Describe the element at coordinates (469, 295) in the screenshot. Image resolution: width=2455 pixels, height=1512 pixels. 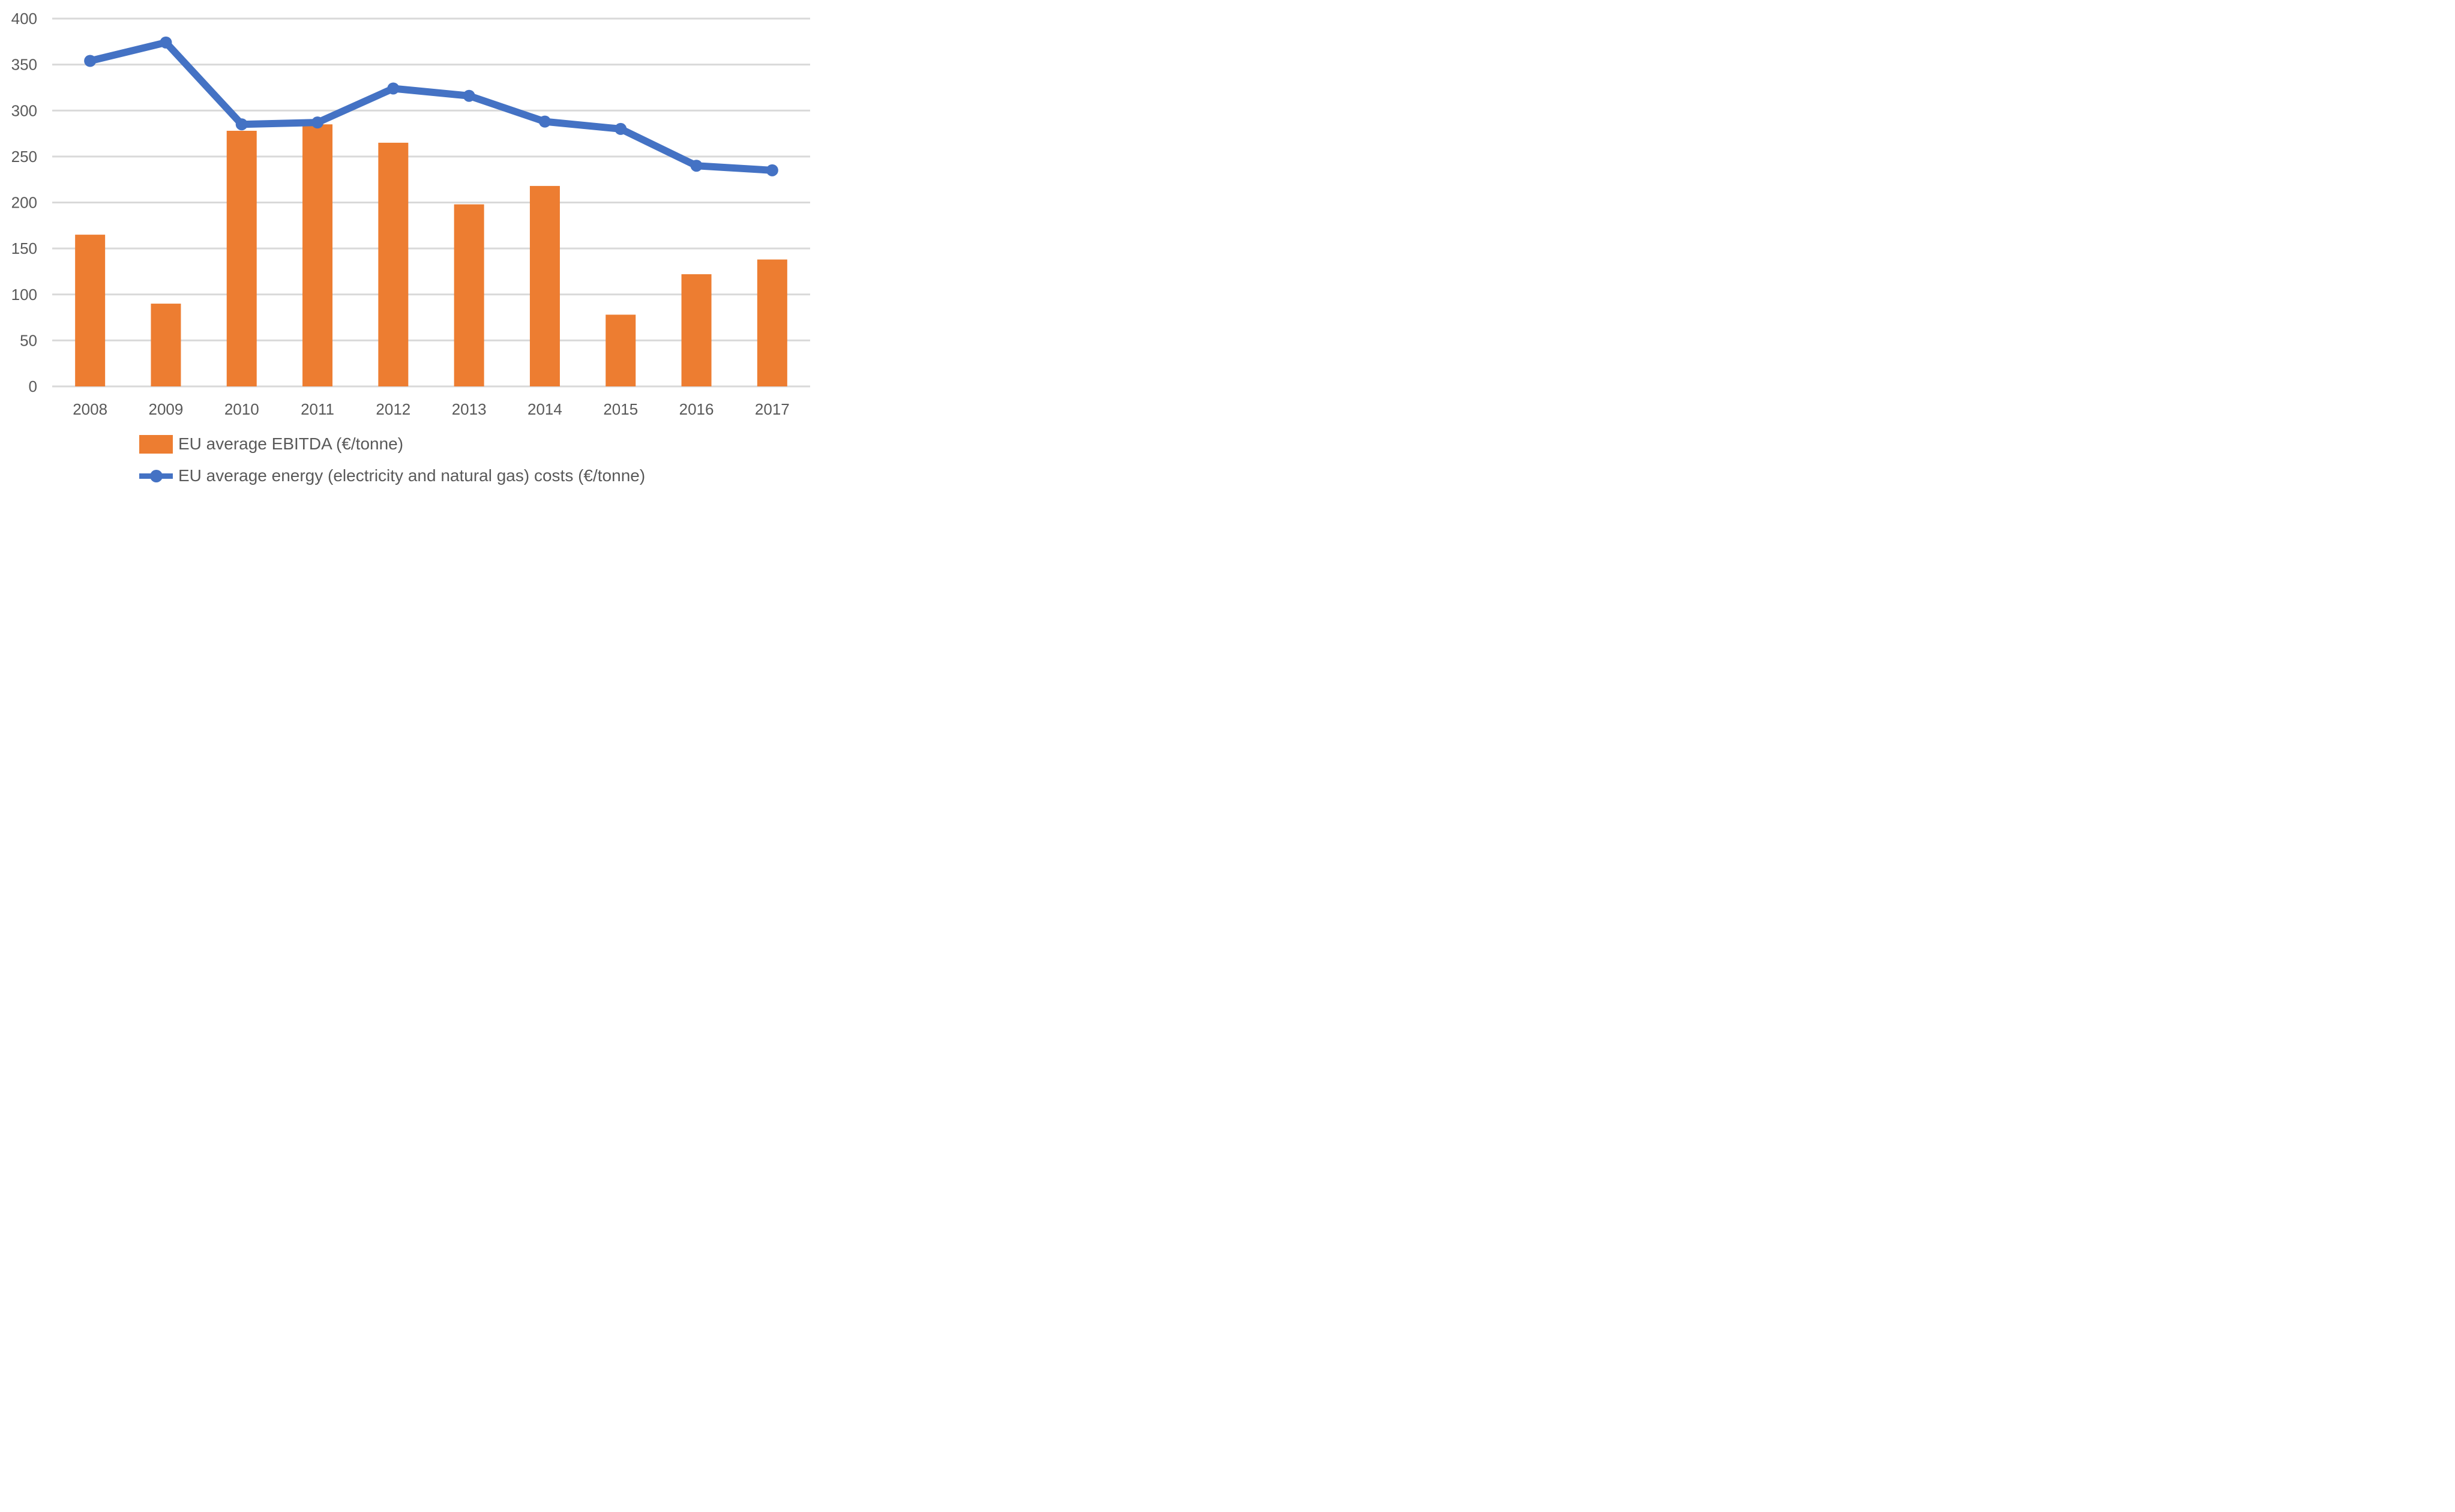
I see `bar-2013` at that location.